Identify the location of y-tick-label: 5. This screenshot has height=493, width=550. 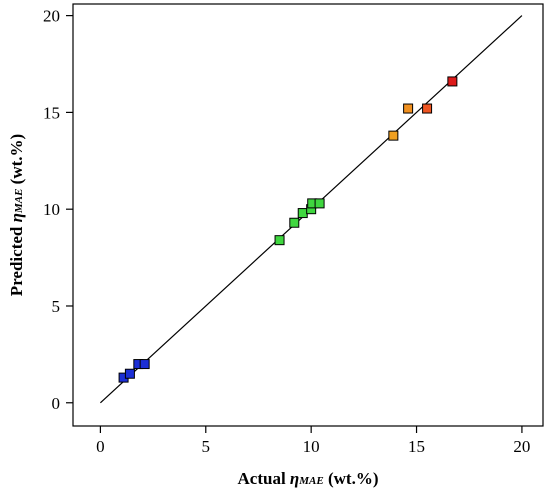
(56, 306).